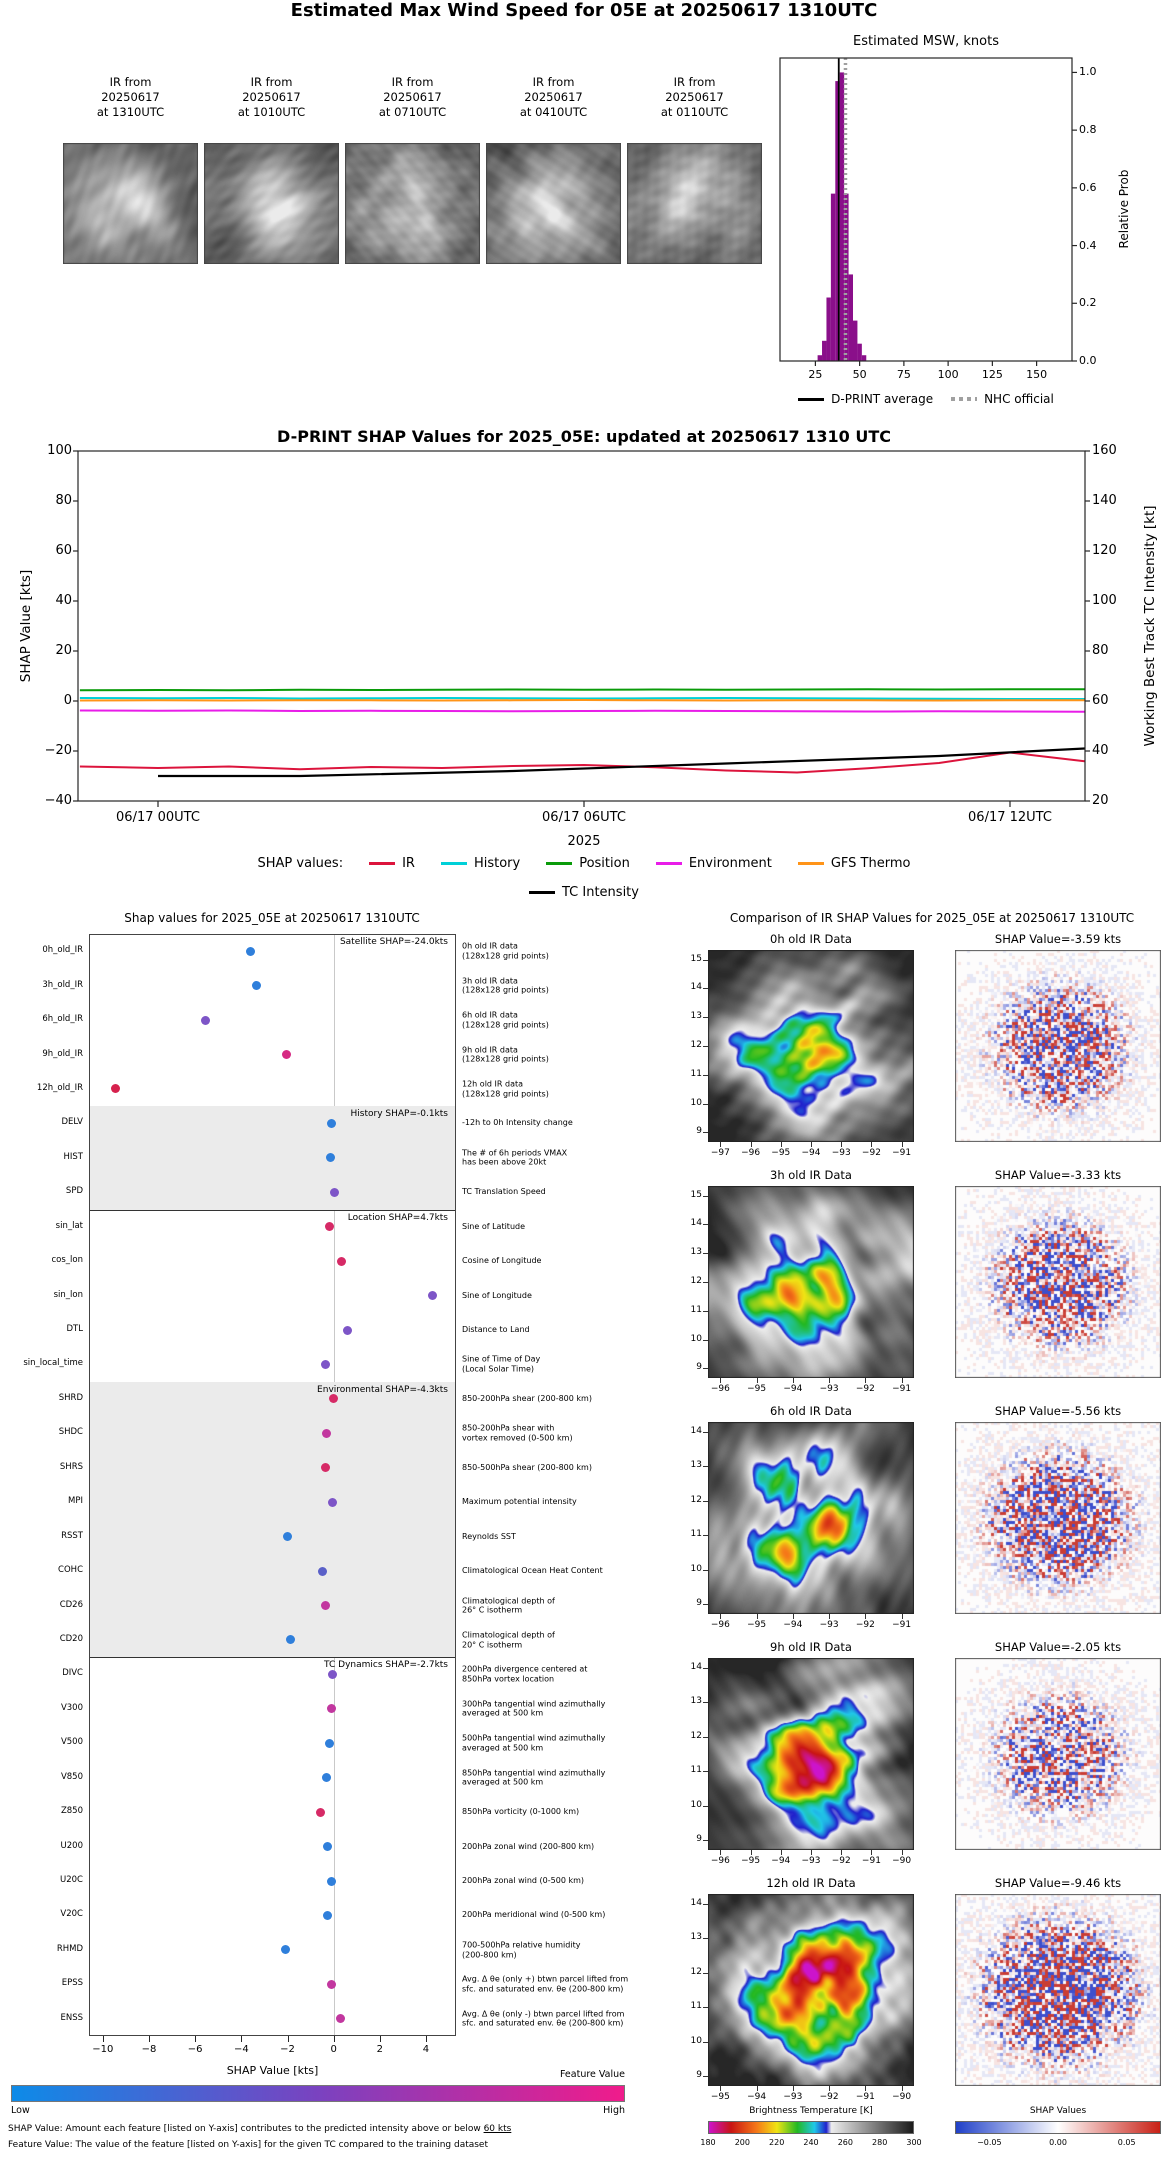 Image resolution: width=1168 pixels, height=2158 pixels. Describe the element at coordinates (528, 1846) in the screenshot. I see `feature-description: 200hPa zonal wind (200-800 km)` at that location.